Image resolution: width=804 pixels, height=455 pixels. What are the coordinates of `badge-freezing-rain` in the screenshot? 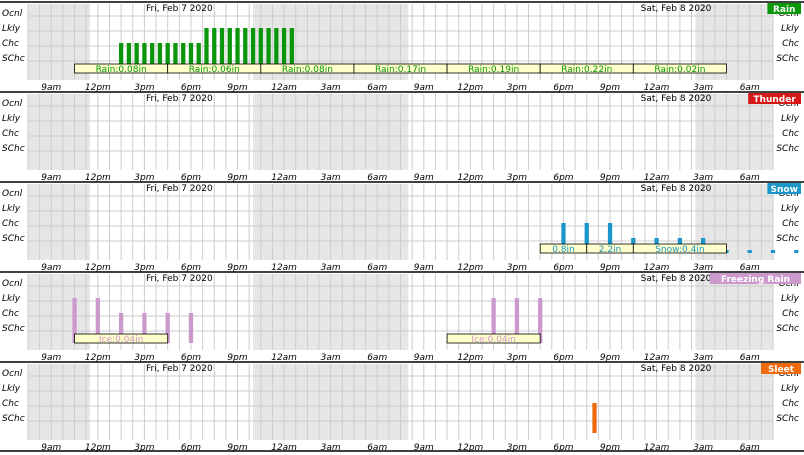 It's located at (755, 278).